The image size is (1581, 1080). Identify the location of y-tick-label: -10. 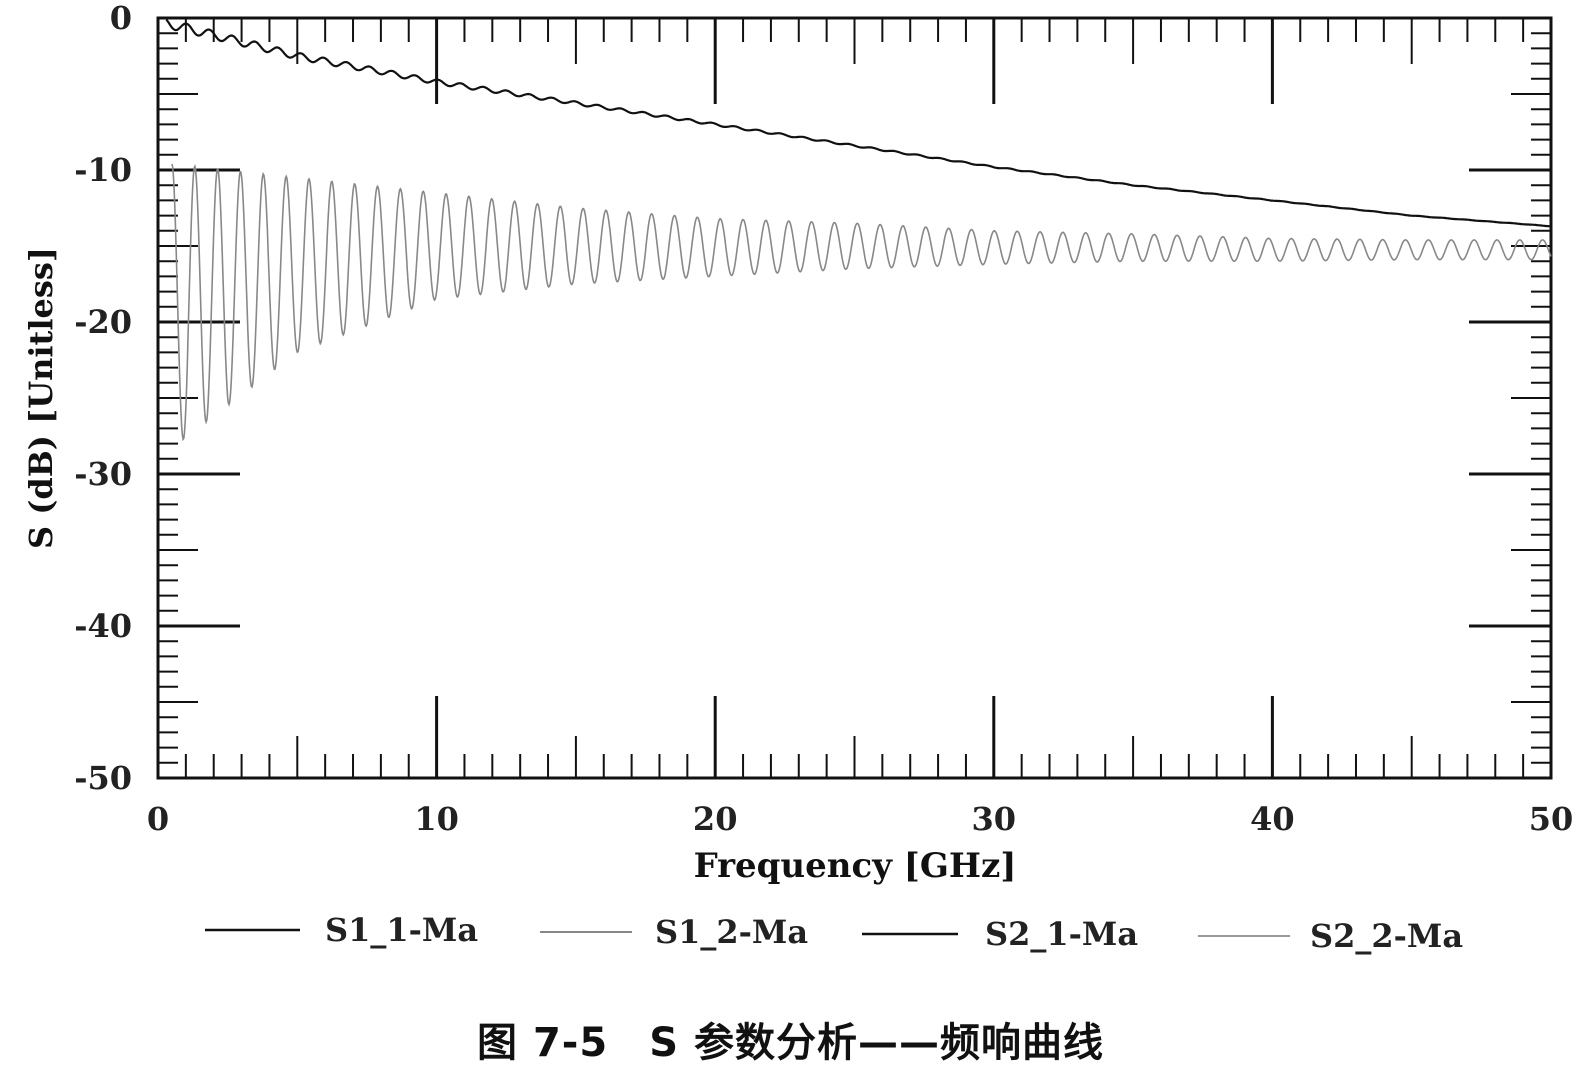
(103, 170).